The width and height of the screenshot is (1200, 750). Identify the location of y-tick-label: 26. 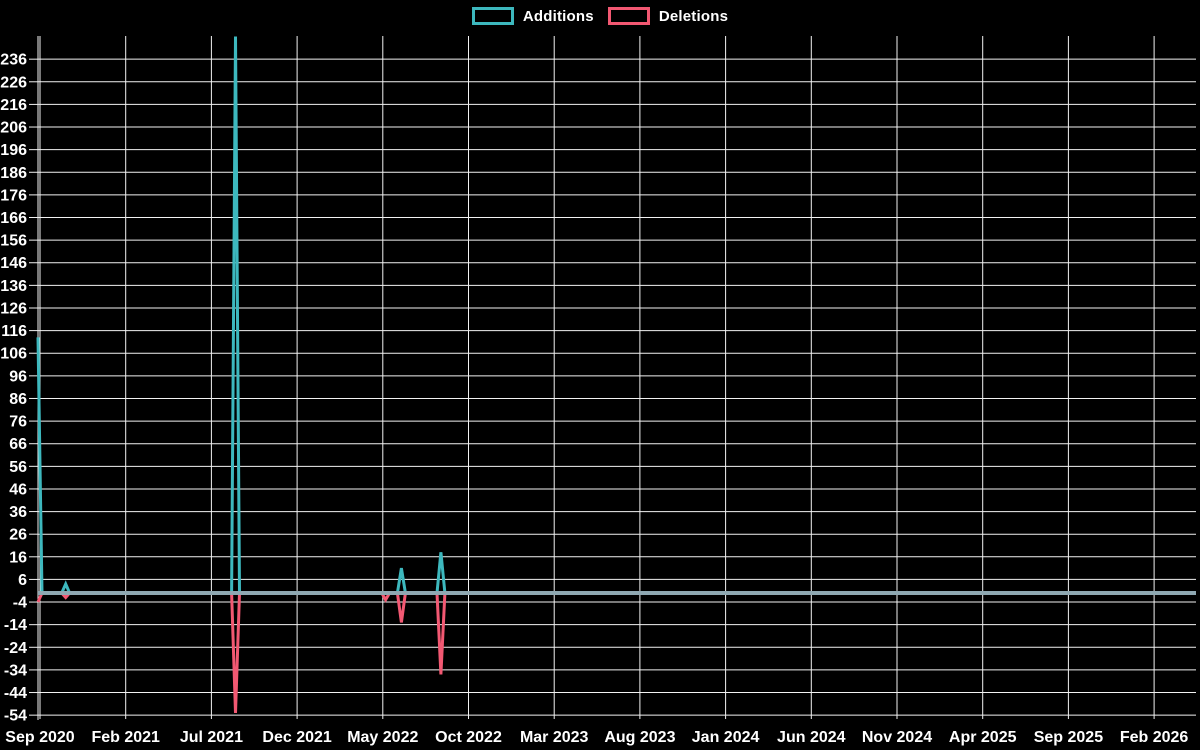
(18, 535).